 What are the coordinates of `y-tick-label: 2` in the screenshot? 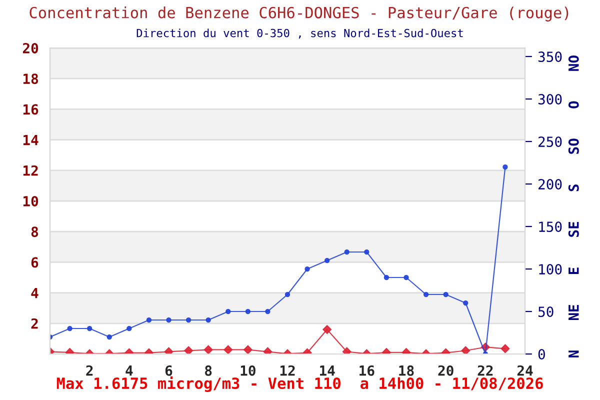 It's located at (34, 323).